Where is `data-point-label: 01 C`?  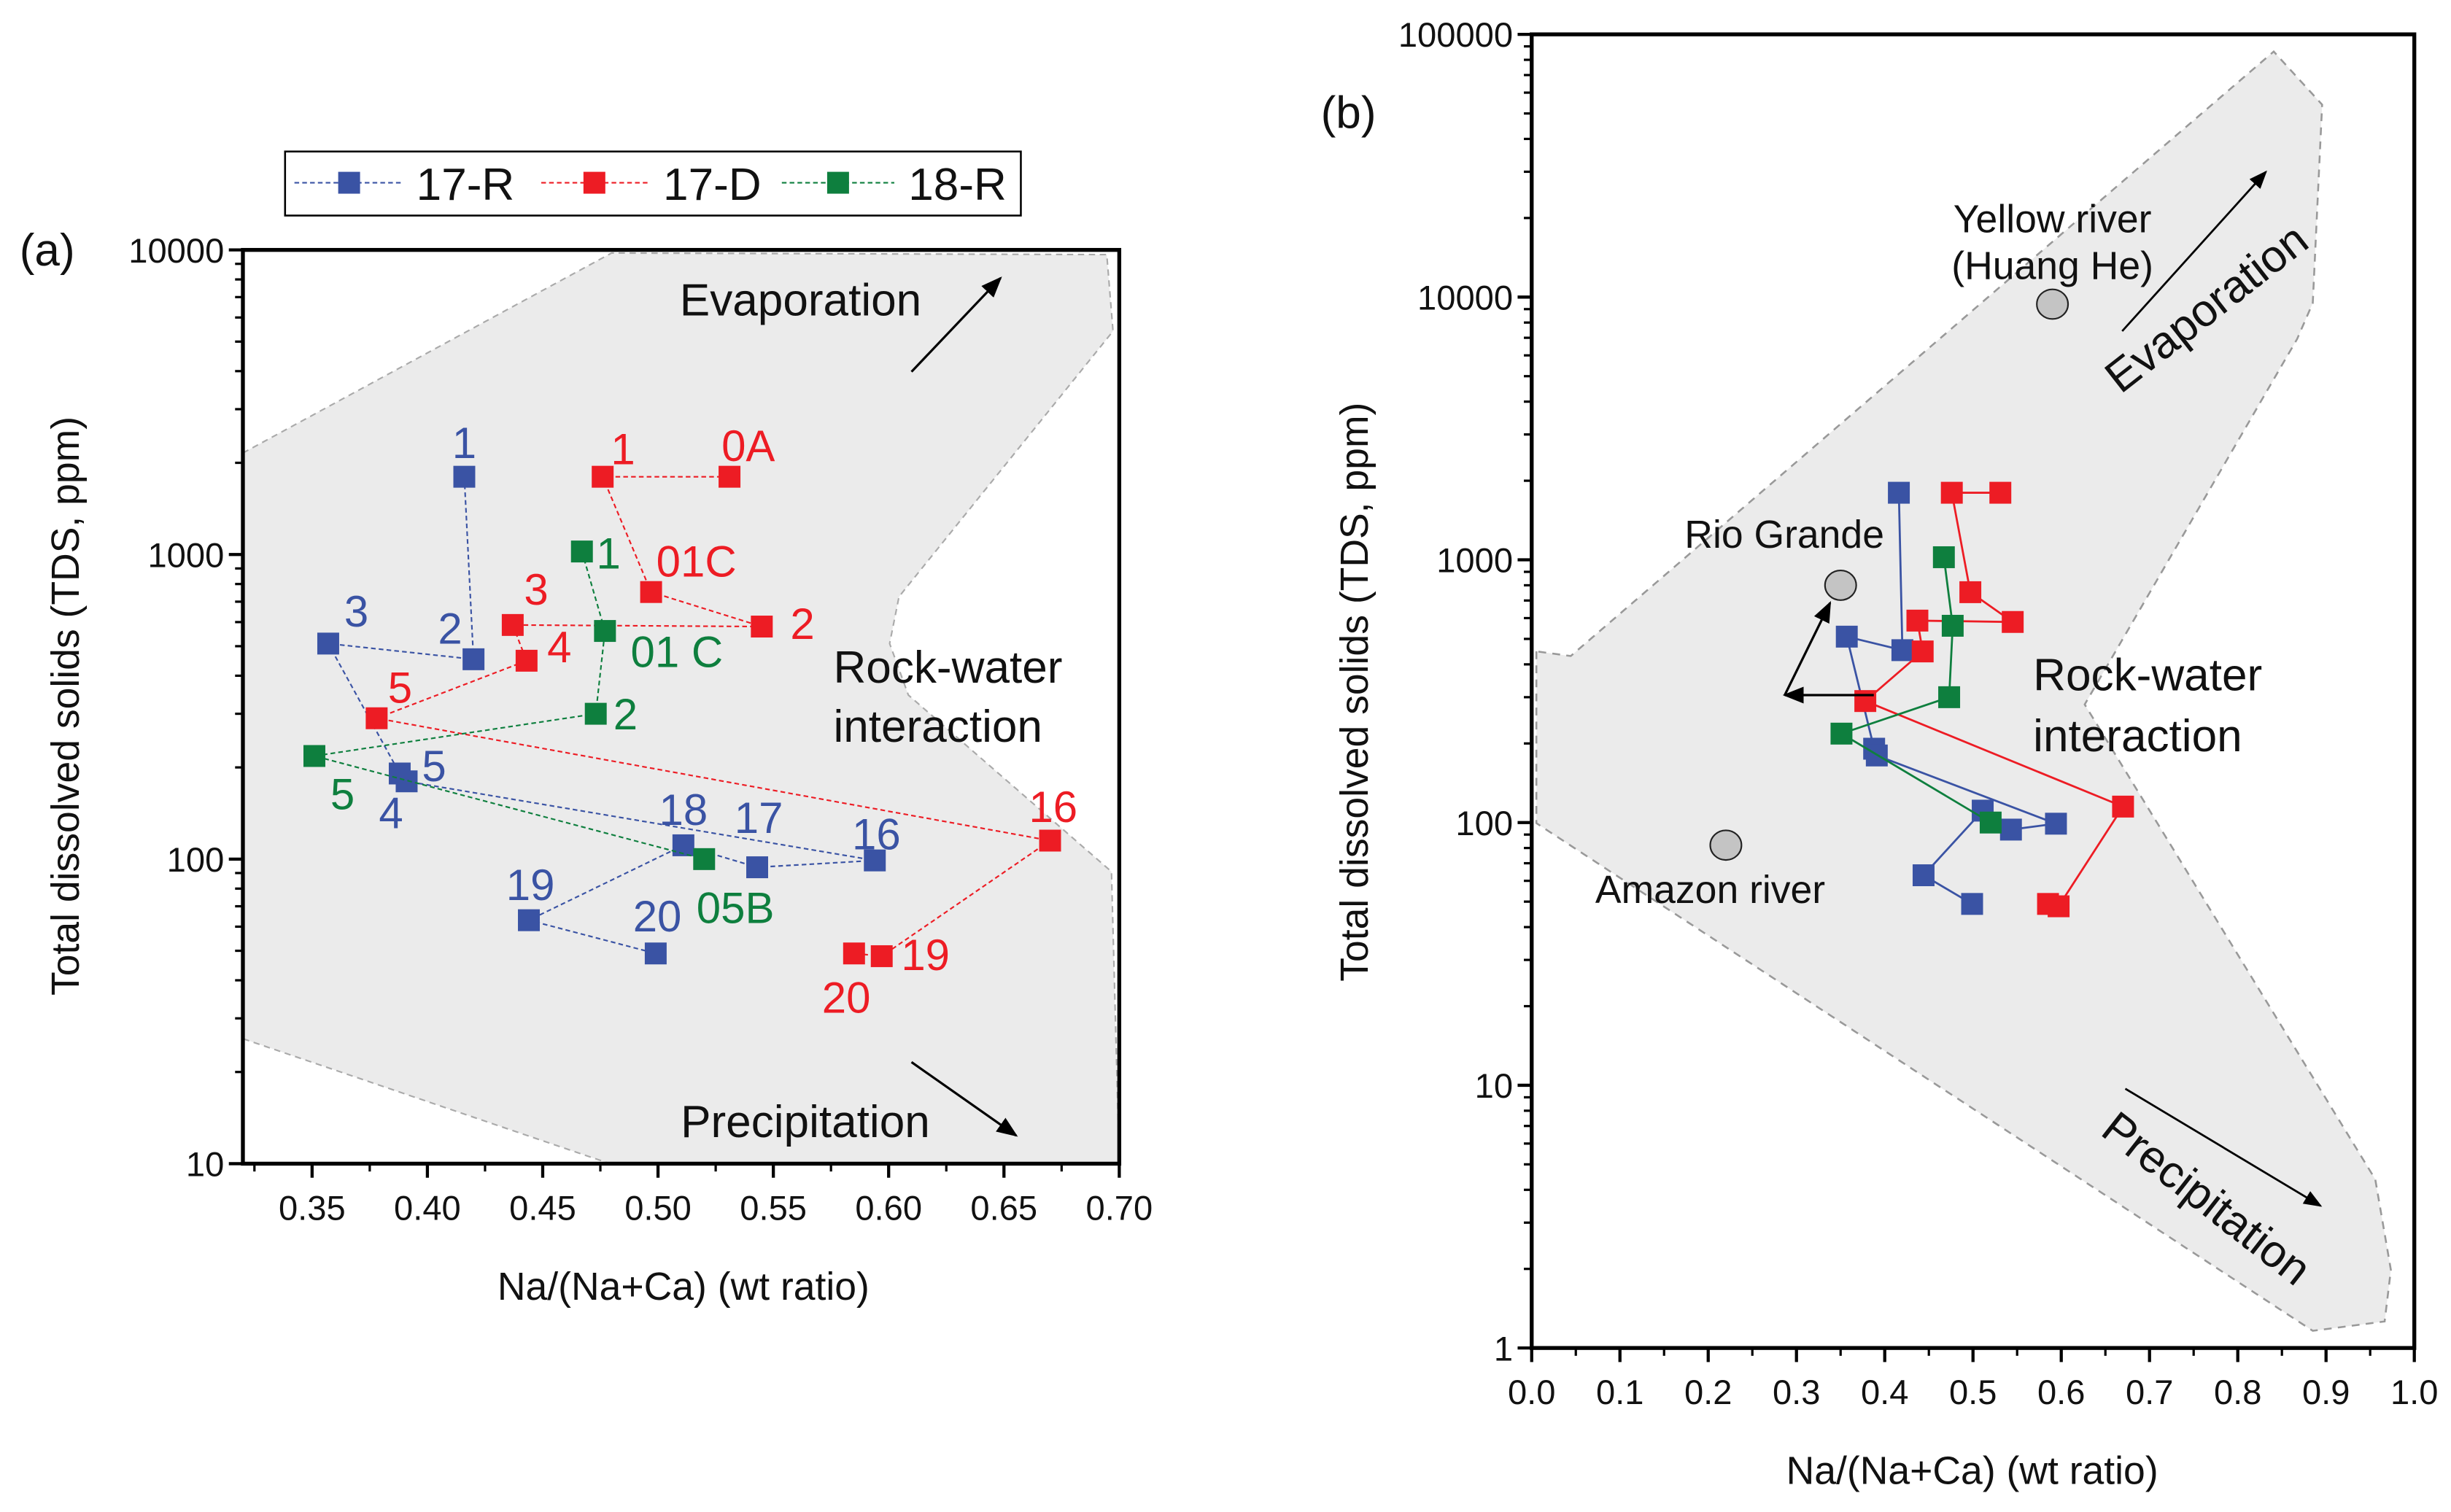
data-point-label: 01 C is located at coordinates (677, 651).